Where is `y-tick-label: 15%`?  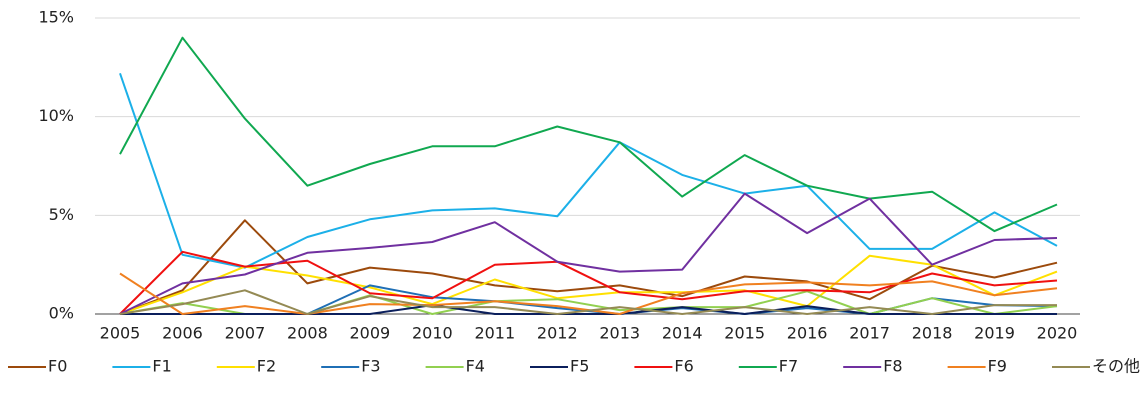 y-tick-label: 15% is located at coordinates (56, 17).